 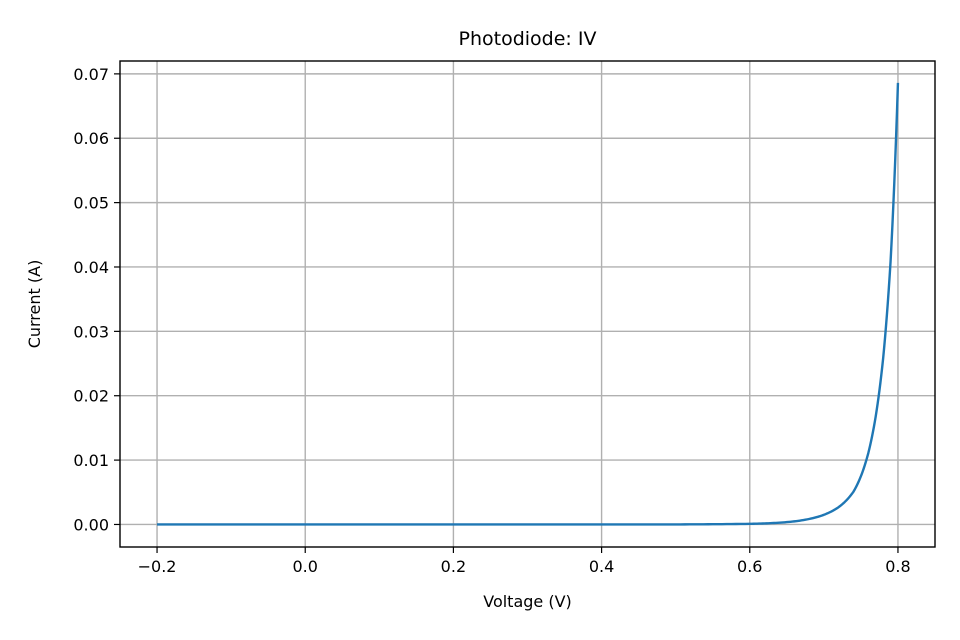 I want to click on y-tick-label: 0.02, so click(x=91, y=396).